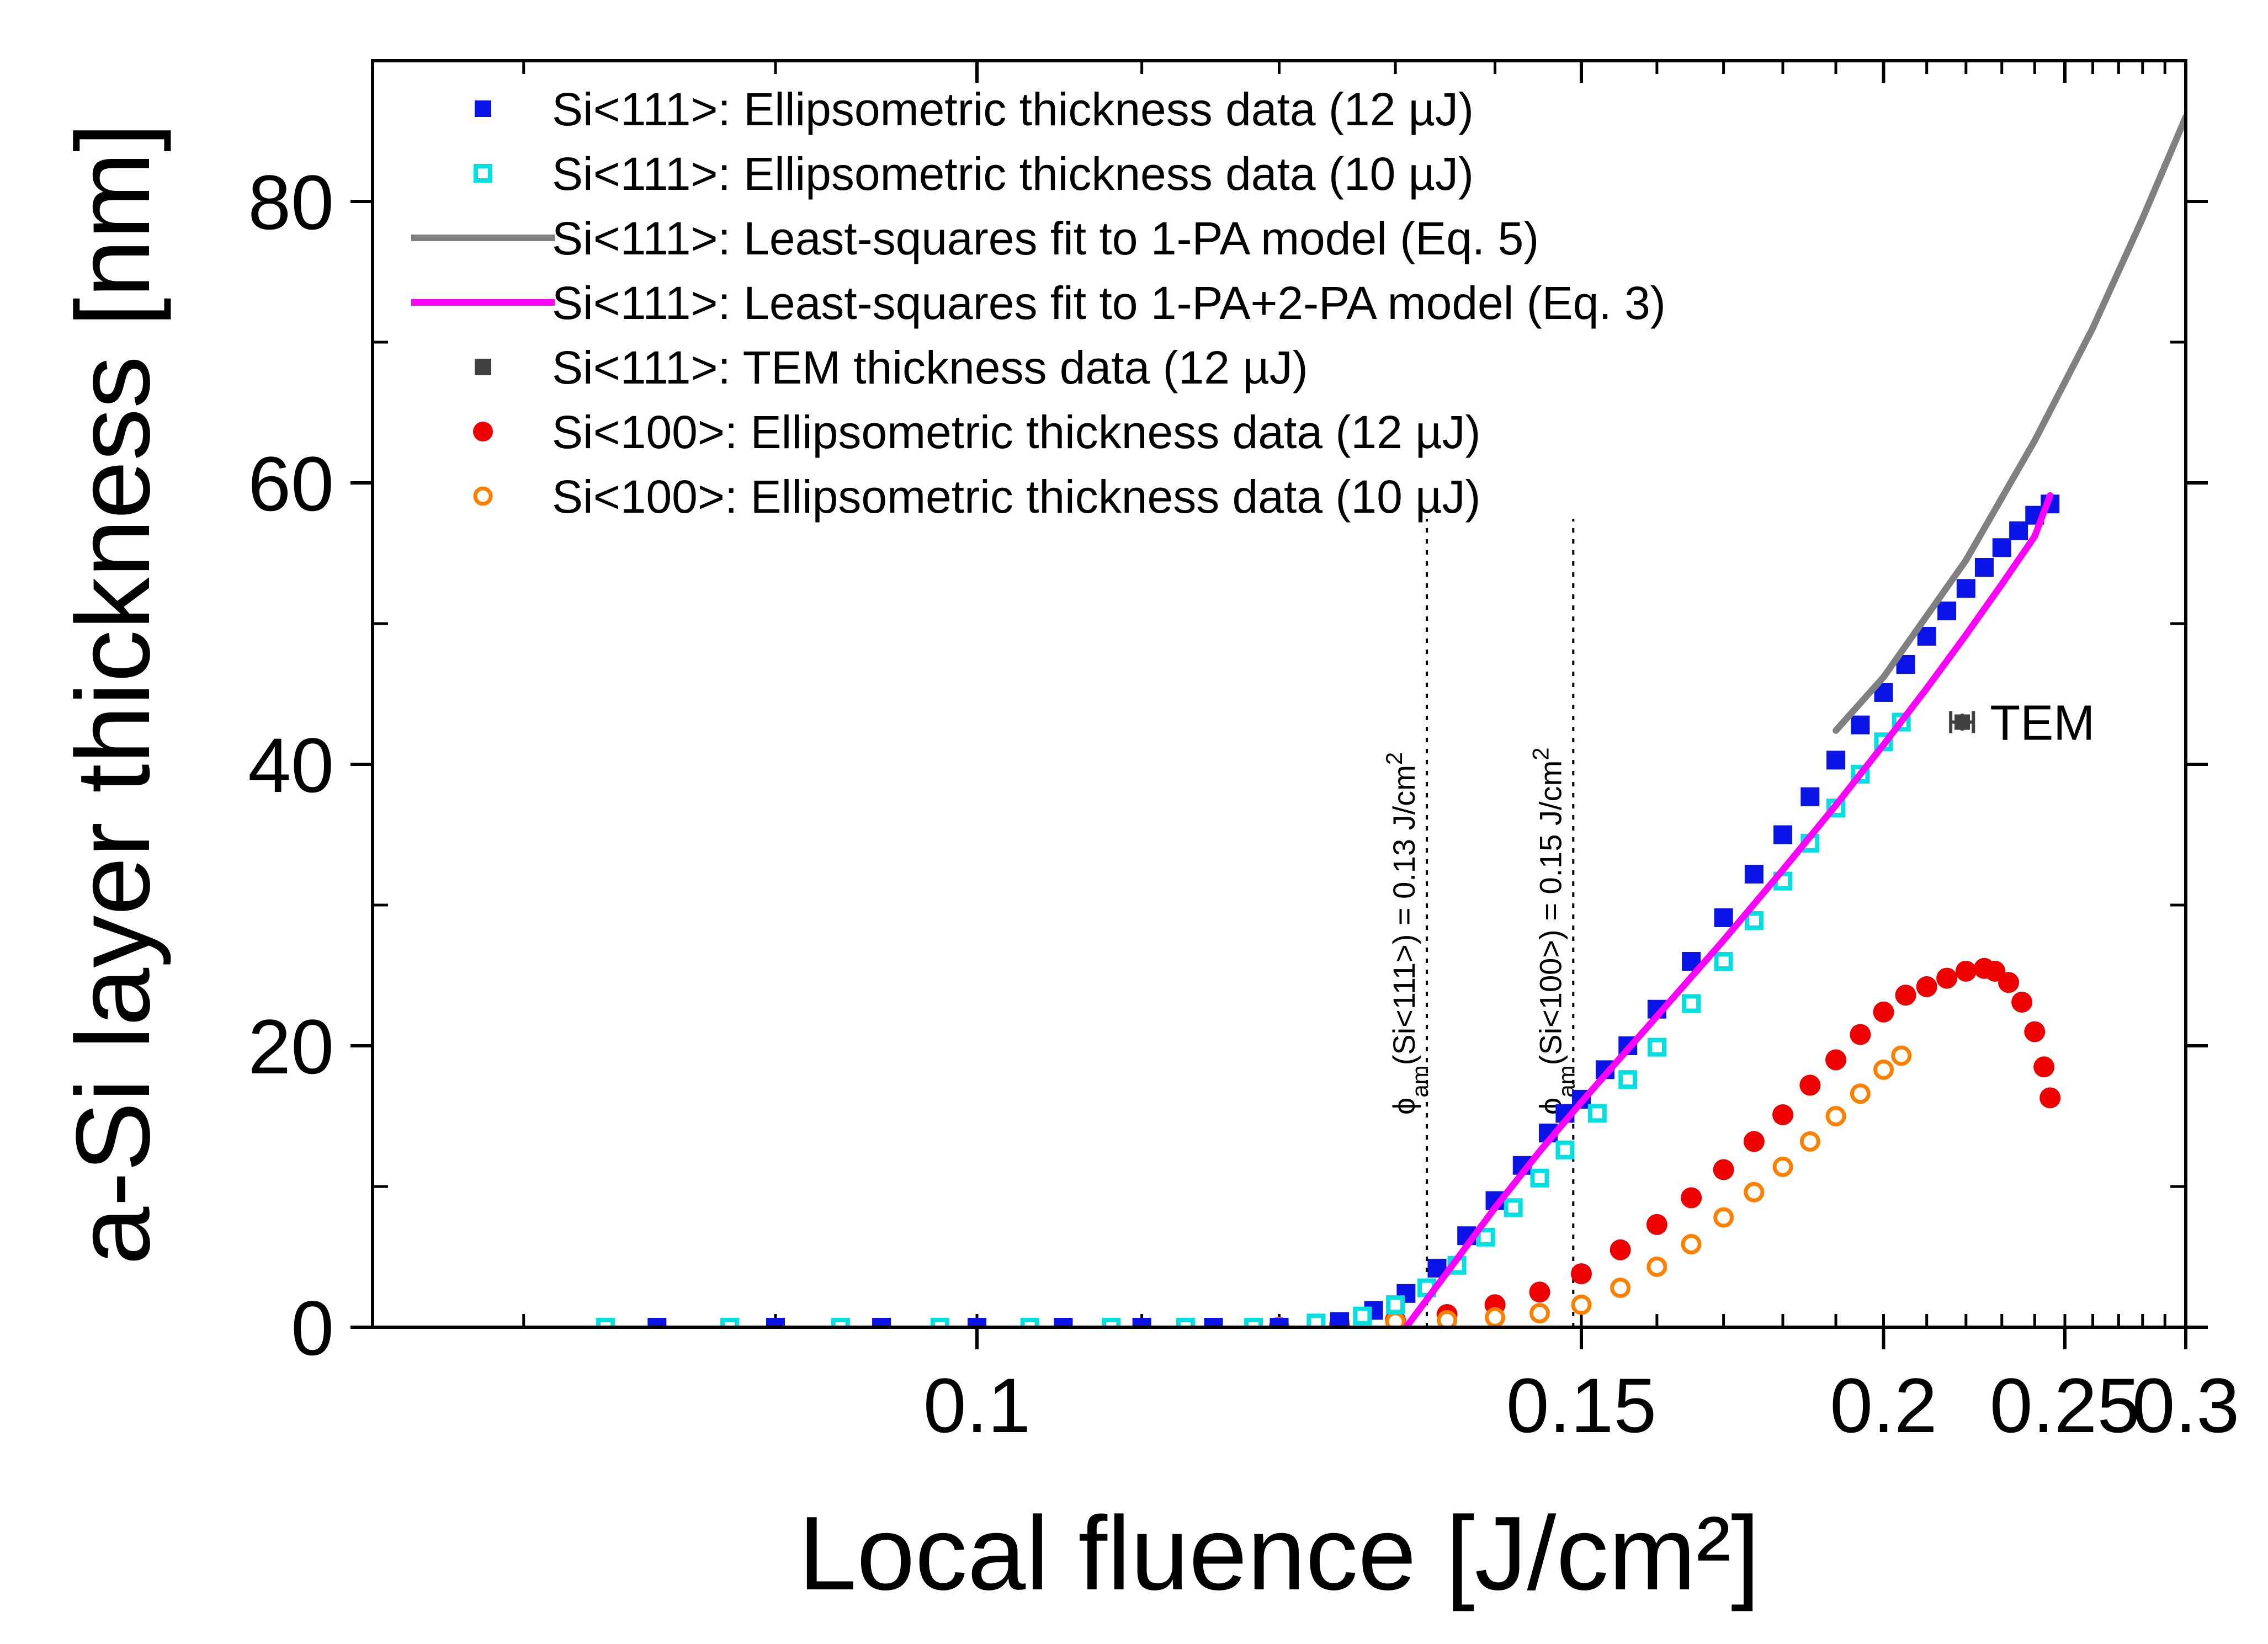 The image size is (2268, 1644). What do you see at coordinates (2186, 1405) in the screenshot?
I see `x-tick-label: 0.3` at bounding box center [2186, 1405].